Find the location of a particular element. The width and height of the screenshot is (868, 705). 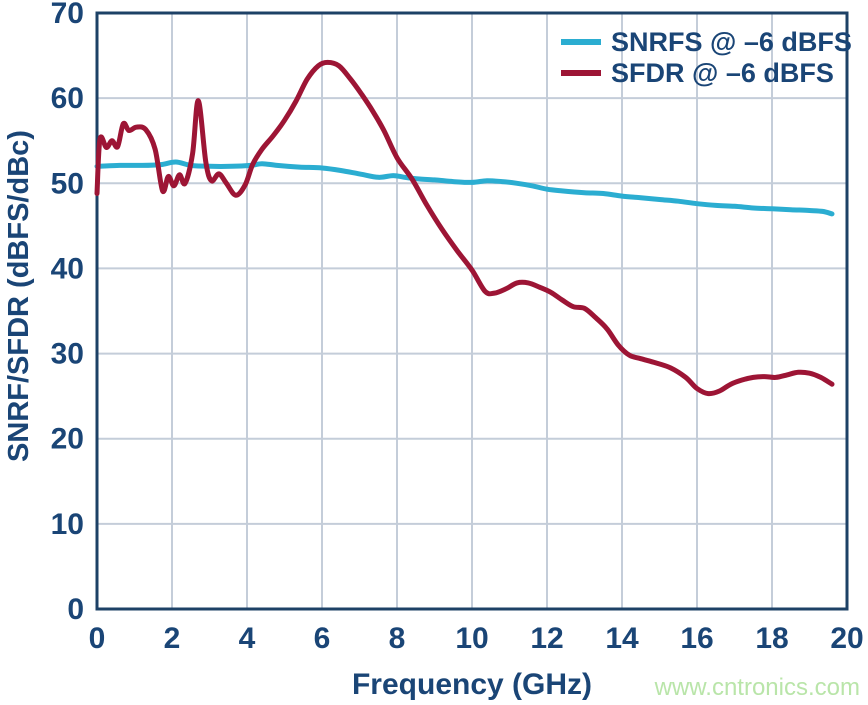

y-tick-label: 60 is located at coordinates (67, 98).